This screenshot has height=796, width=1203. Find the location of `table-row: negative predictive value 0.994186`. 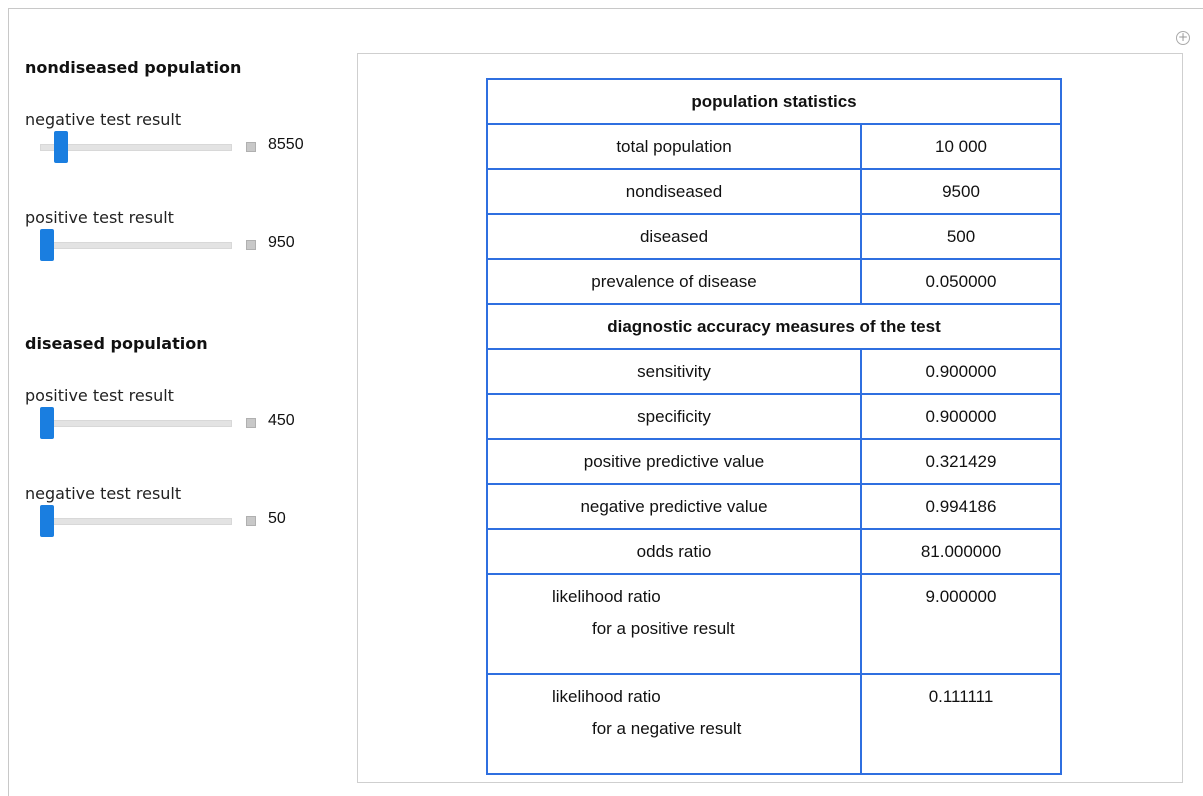

table-row: negative predictive value 0.994186 is located at coordinates (774, 506).